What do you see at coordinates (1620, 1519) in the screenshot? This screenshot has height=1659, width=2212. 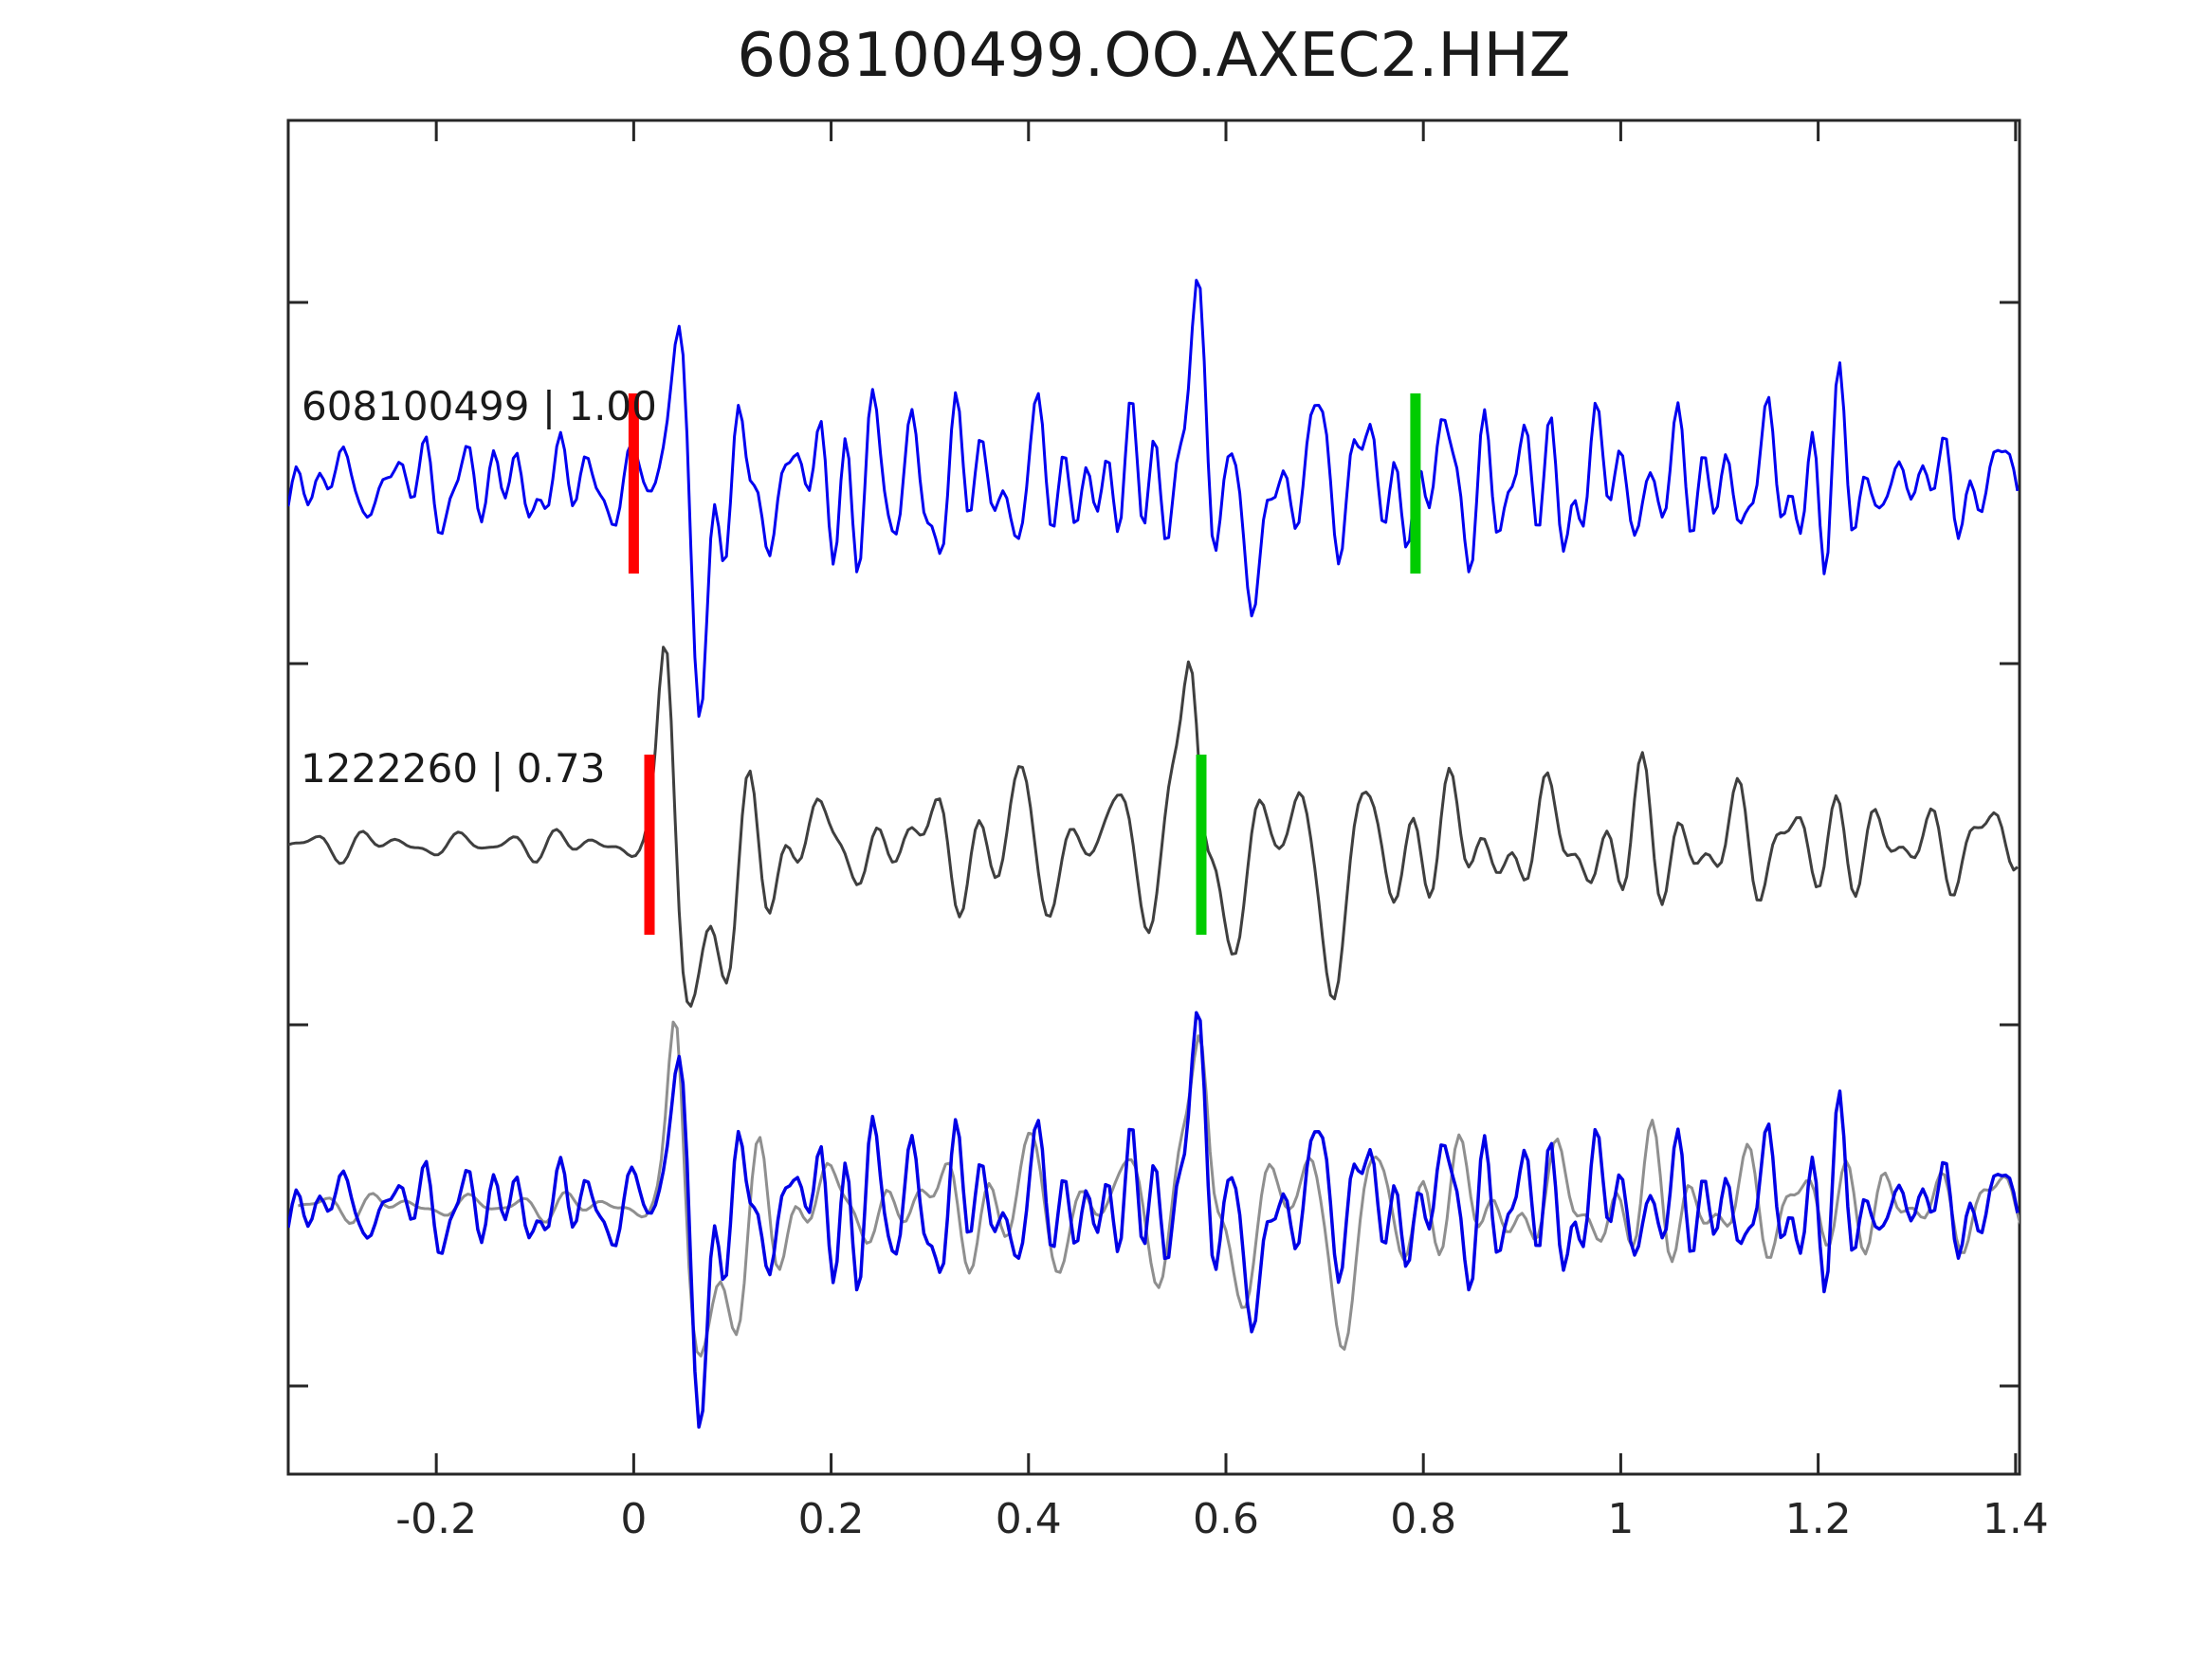 I see `x-tick-label: 1` at bounding box center [1620, 1519].